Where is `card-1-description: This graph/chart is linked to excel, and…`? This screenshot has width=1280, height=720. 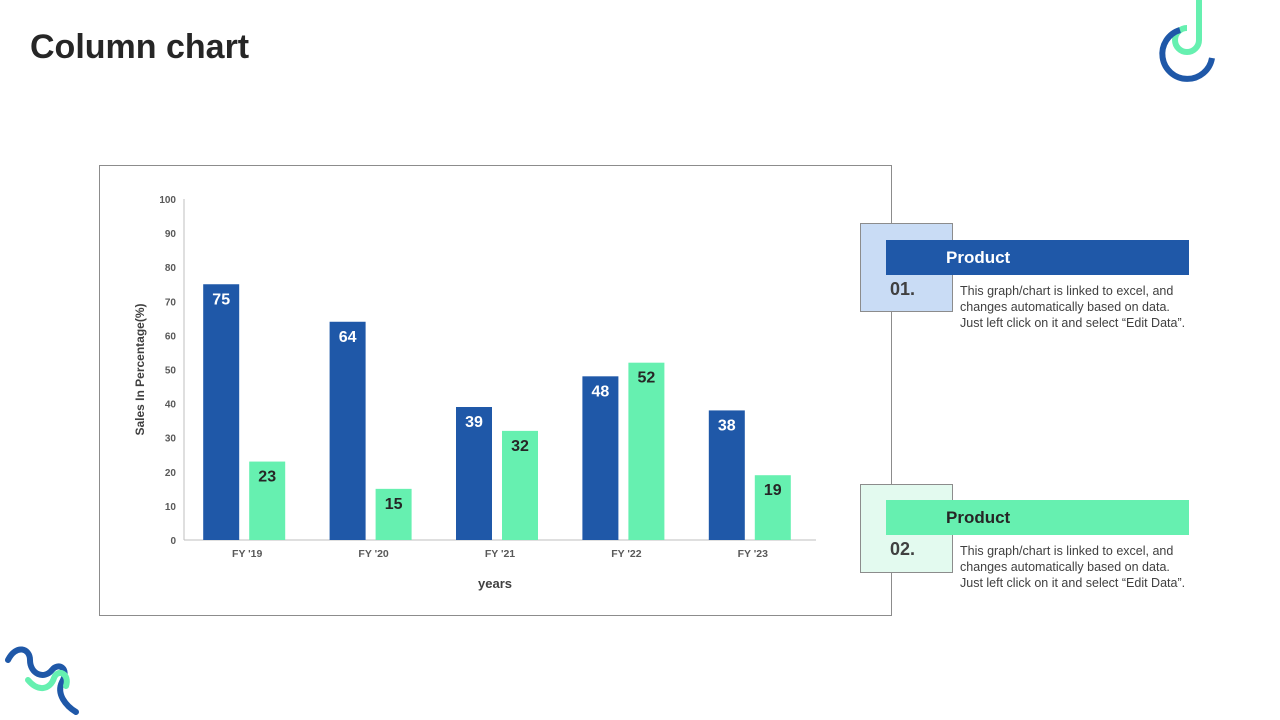
card-1-description: This graph/chart is linked to excel, and… is located at coordinates (1085, 307).